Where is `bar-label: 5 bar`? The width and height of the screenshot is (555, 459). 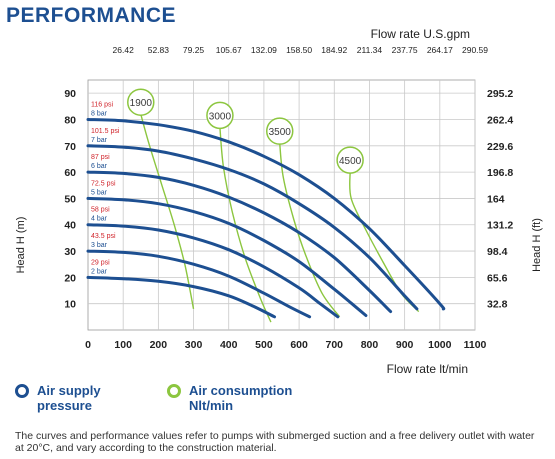
bar-label: 5 bar is located at coordinates (99, 192).